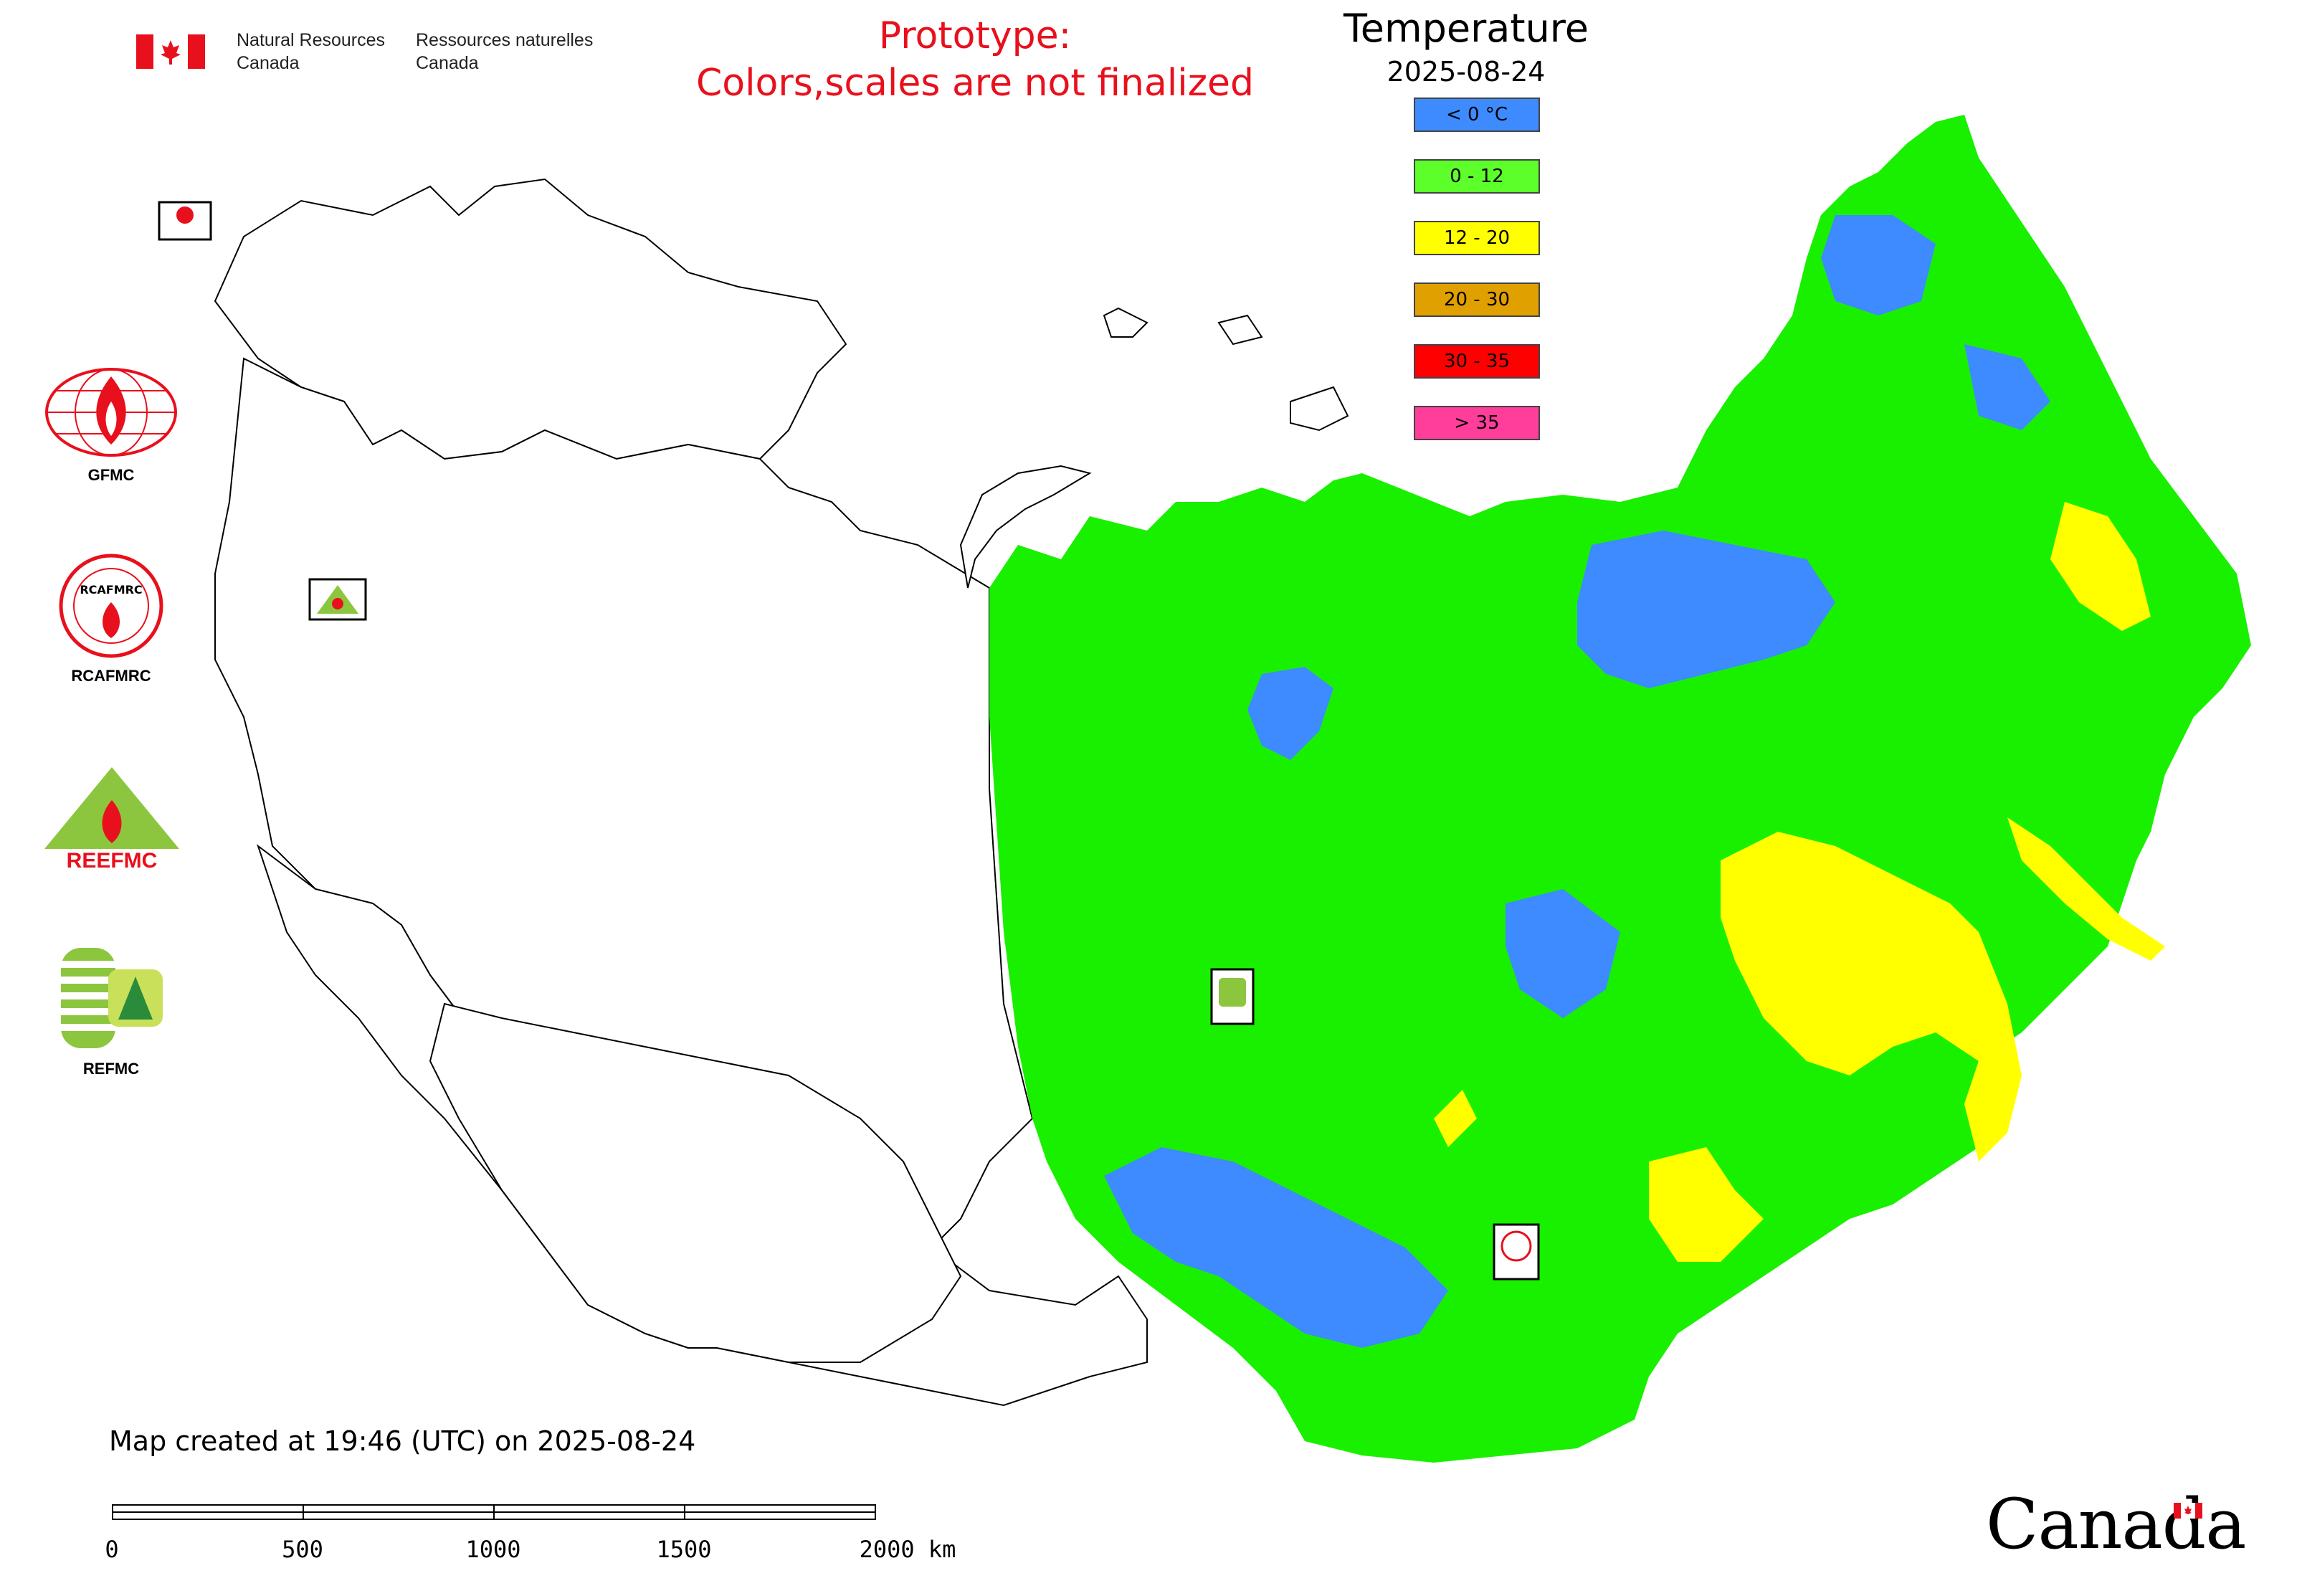 This screenshot has height=1596, width=2302. Describe the element at coordinates (684, 1549) in the screenshot. I see `scale-tick-label: 1500` at that location.